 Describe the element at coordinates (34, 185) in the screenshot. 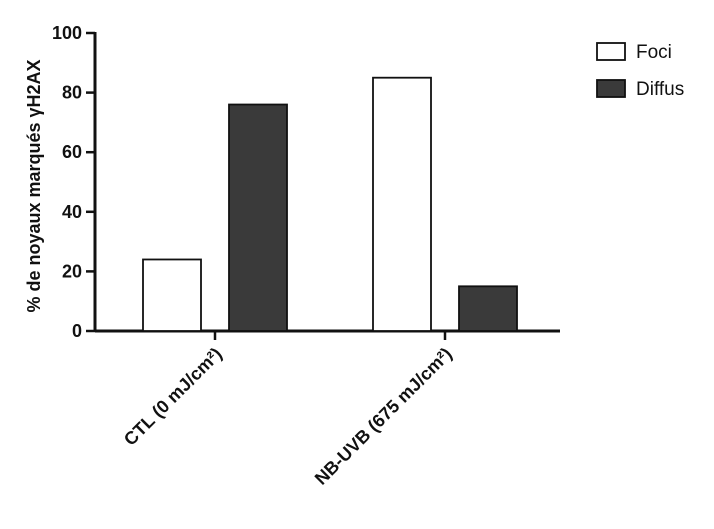

I see `y-axis-label: % de noyaux marqués γH2AX` at that location.